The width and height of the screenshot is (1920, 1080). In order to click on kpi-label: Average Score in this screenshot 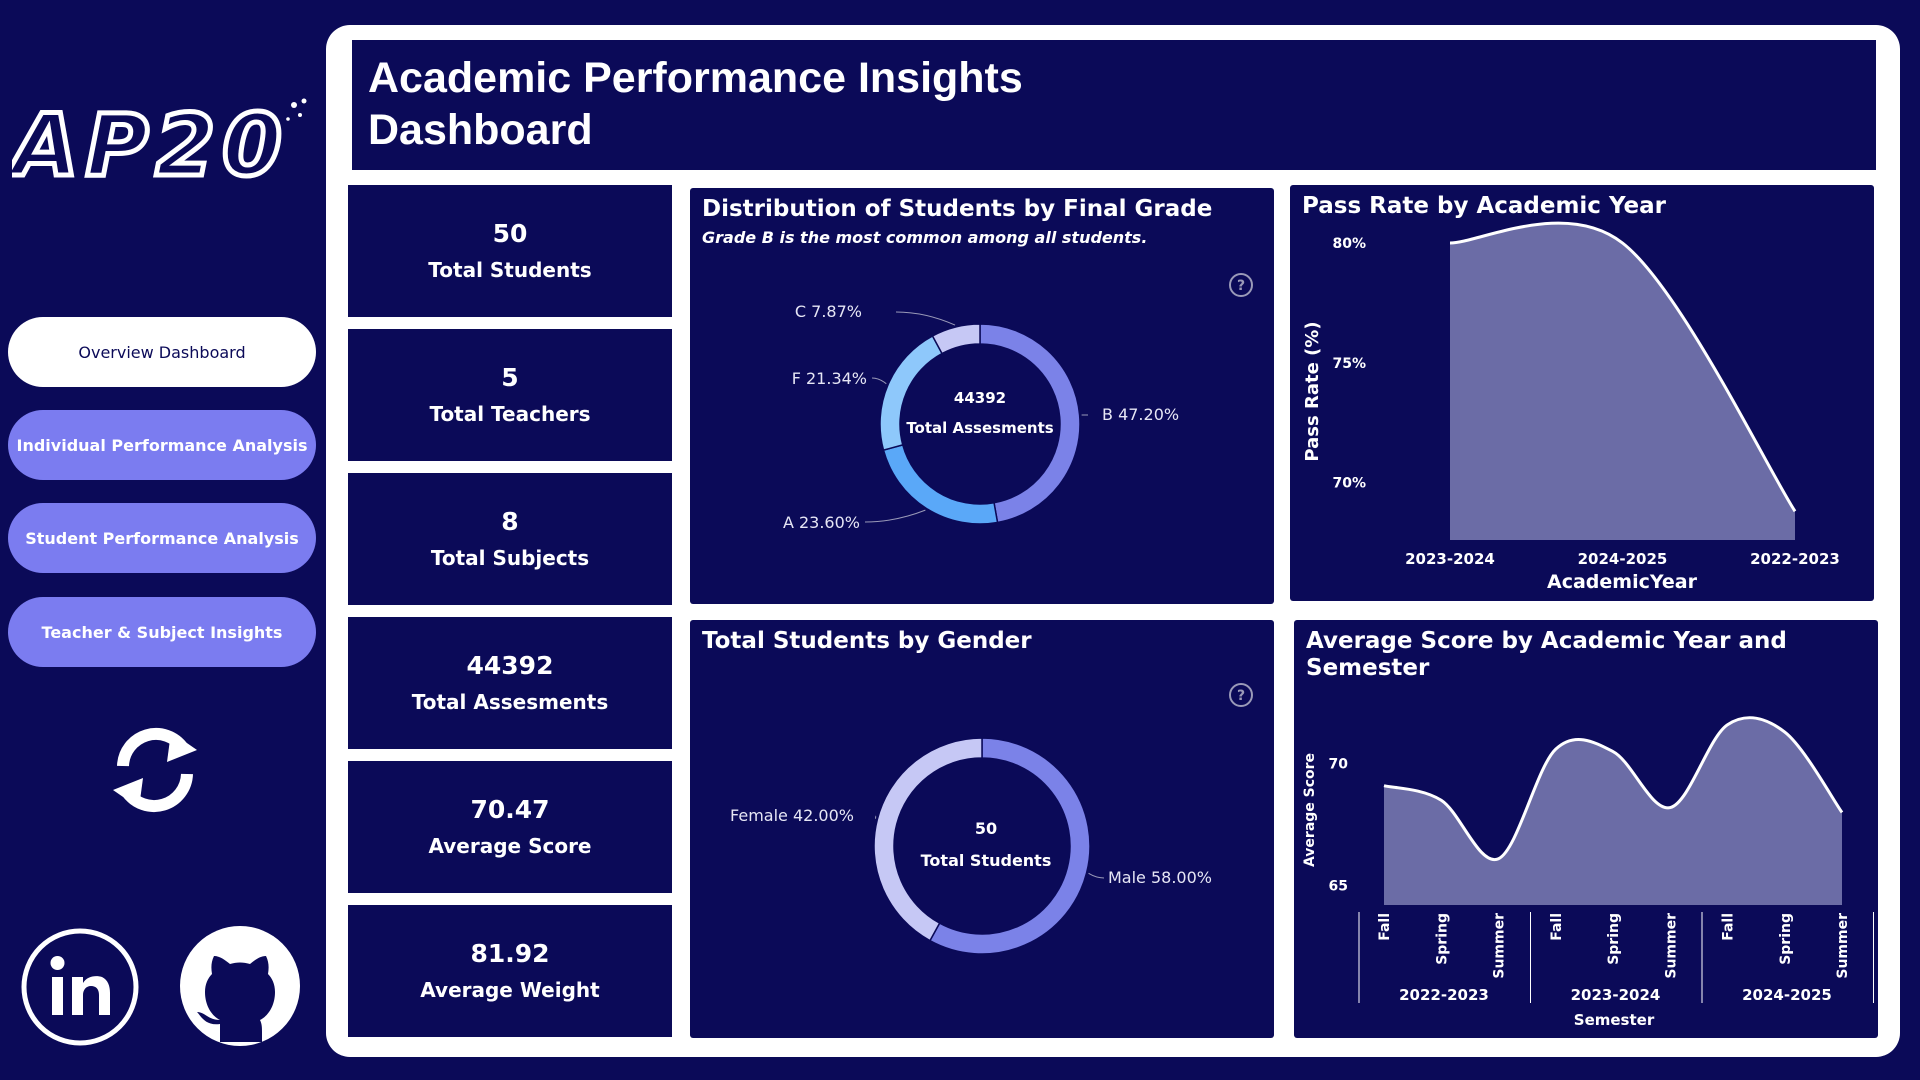, I will do `click(510, 846)`.